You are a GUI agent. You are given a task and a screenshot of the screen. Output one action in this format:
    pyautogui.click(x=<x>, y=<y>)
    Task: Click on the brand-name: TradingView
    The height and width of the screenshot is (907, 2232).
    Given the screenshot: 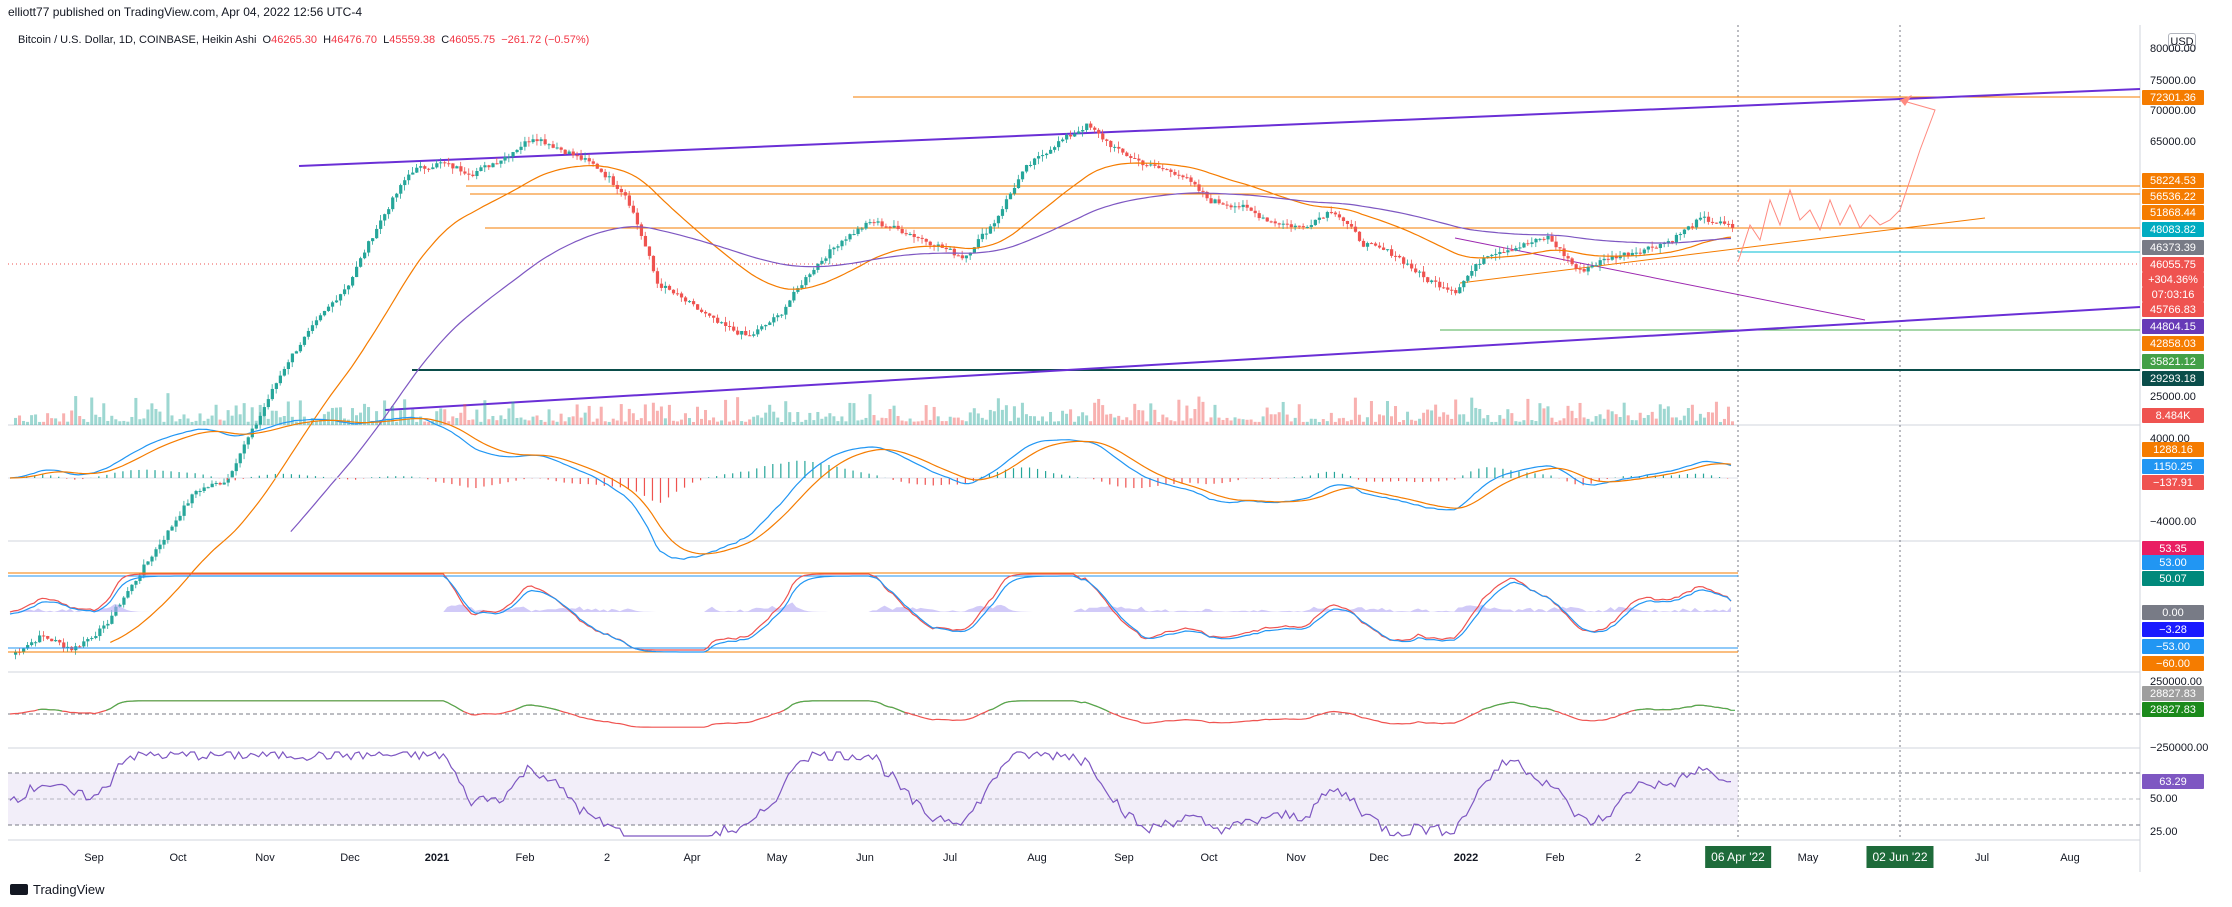 What is the action you would take?
    pyautogui.click(x=69, y=889)
    